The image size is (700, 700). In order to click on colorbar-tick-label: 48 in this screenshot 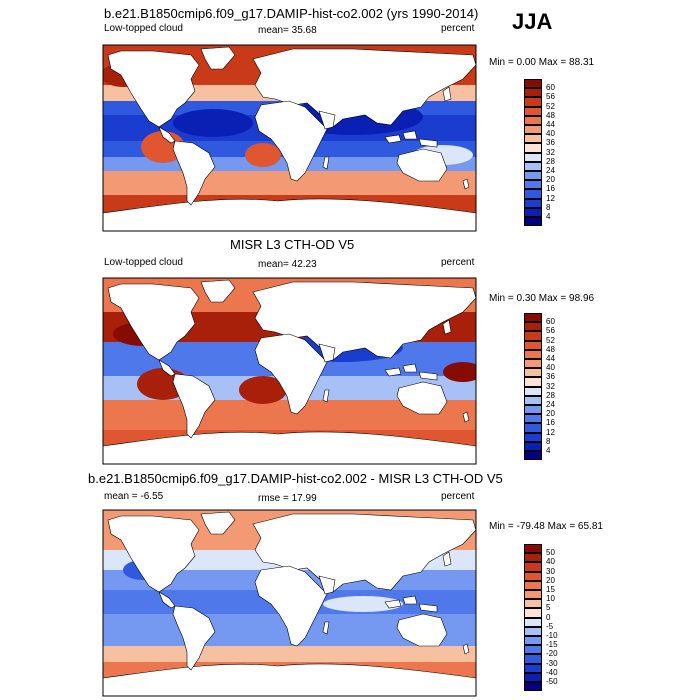, I will do `click(550, 115)`.